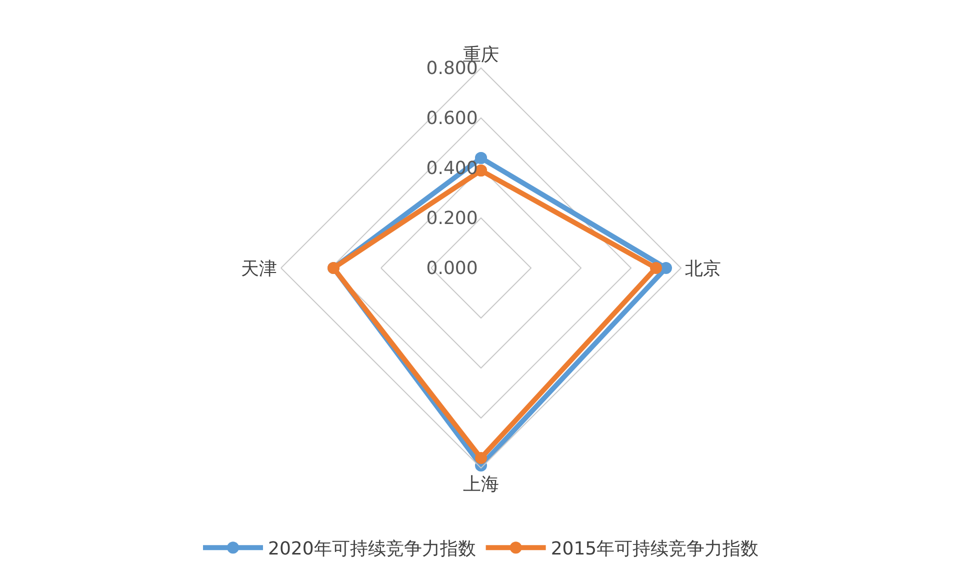 This screenshot has width=962, height=578. What do you see at coordinates (372, 549) in the screenshot?
I see `legend-label: 2020年可持续竞争力指数` at bounding box center [372, 549].